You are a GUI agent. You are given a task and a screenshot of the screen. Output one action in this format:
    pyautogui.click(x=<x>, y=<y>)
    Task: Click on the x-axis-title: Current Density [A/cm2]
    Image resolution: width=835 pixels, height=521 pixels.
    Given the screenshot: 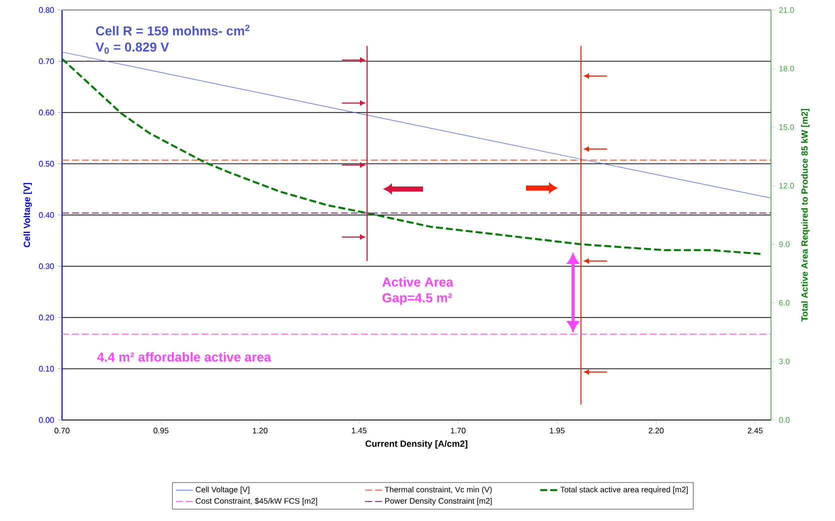 What is the action you would take?
    pyautogui.click(x=417, y=444)
    